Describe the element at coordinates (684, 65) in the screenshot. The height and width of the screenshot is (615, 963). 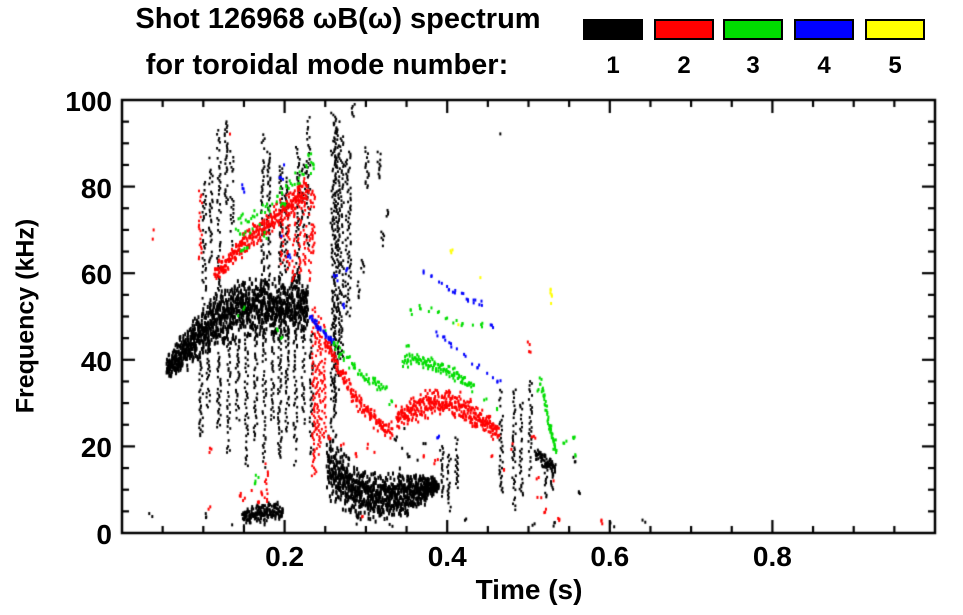
I see `legend-label-mode-2: 2` at that location.